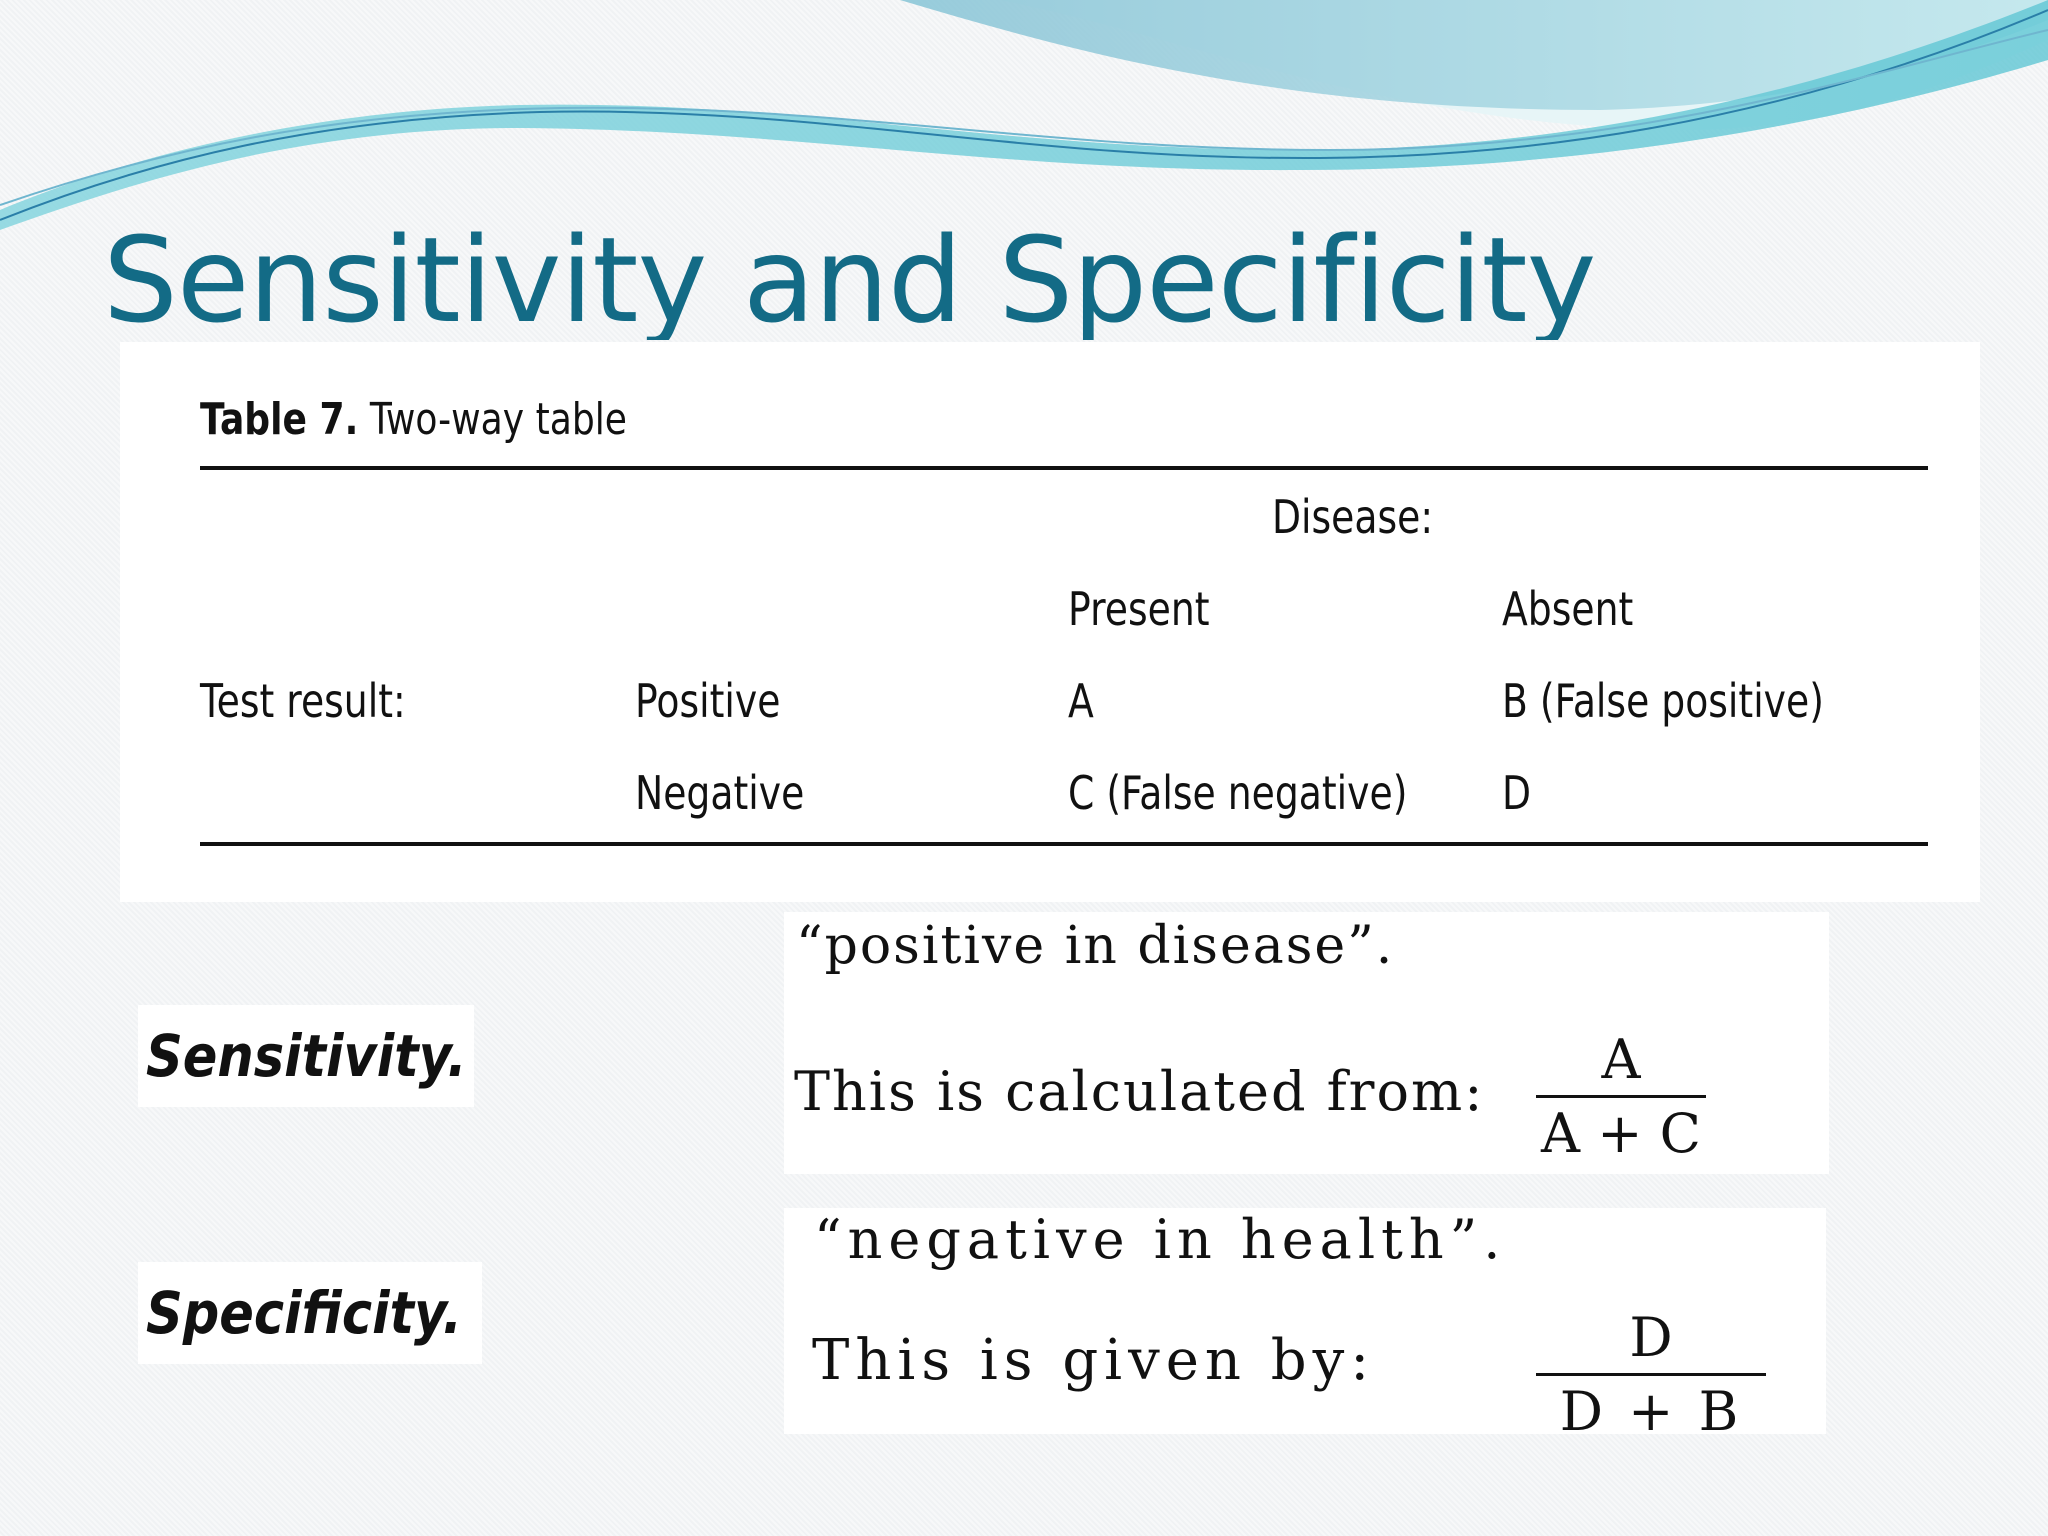  What do you see at coordinates (708, 701) in the screenshot?
I see `row-label-positive: Positive` at bounding box center [708, 701].